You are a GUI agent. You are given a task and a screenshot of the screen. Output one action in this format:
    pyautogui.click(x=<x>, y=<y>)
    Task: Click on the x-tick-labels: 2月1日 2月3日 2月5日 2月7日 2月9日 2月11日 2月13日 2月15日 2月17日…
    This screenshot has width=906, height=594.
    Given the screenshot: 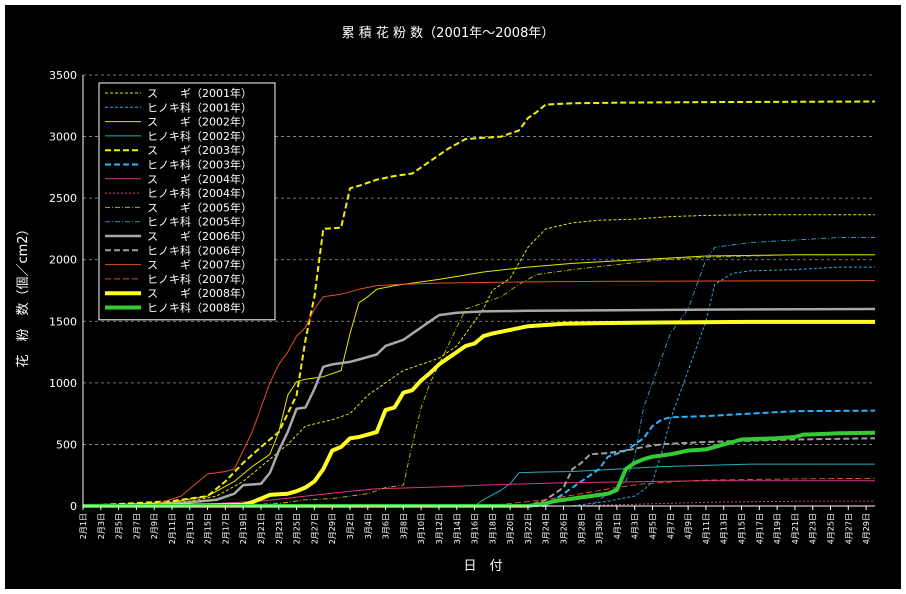 What is the action you would take?
    pyautogui.click(x=475, y=528)
    